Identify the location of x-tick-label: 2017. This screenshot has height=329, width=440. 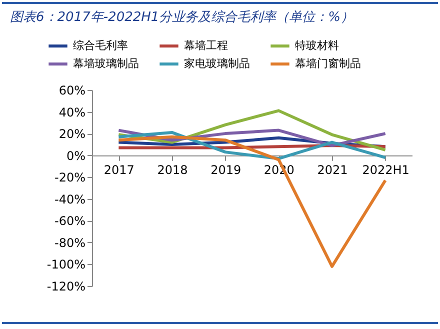
(119, 169).